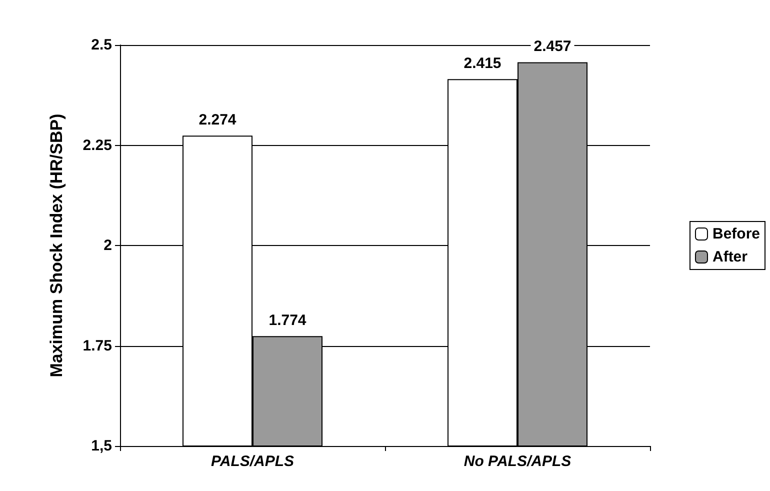  What do you see at coordinates (483, 63) in the screenshot?
I see `data-label: 2.415` at bounding box center [483, 63].